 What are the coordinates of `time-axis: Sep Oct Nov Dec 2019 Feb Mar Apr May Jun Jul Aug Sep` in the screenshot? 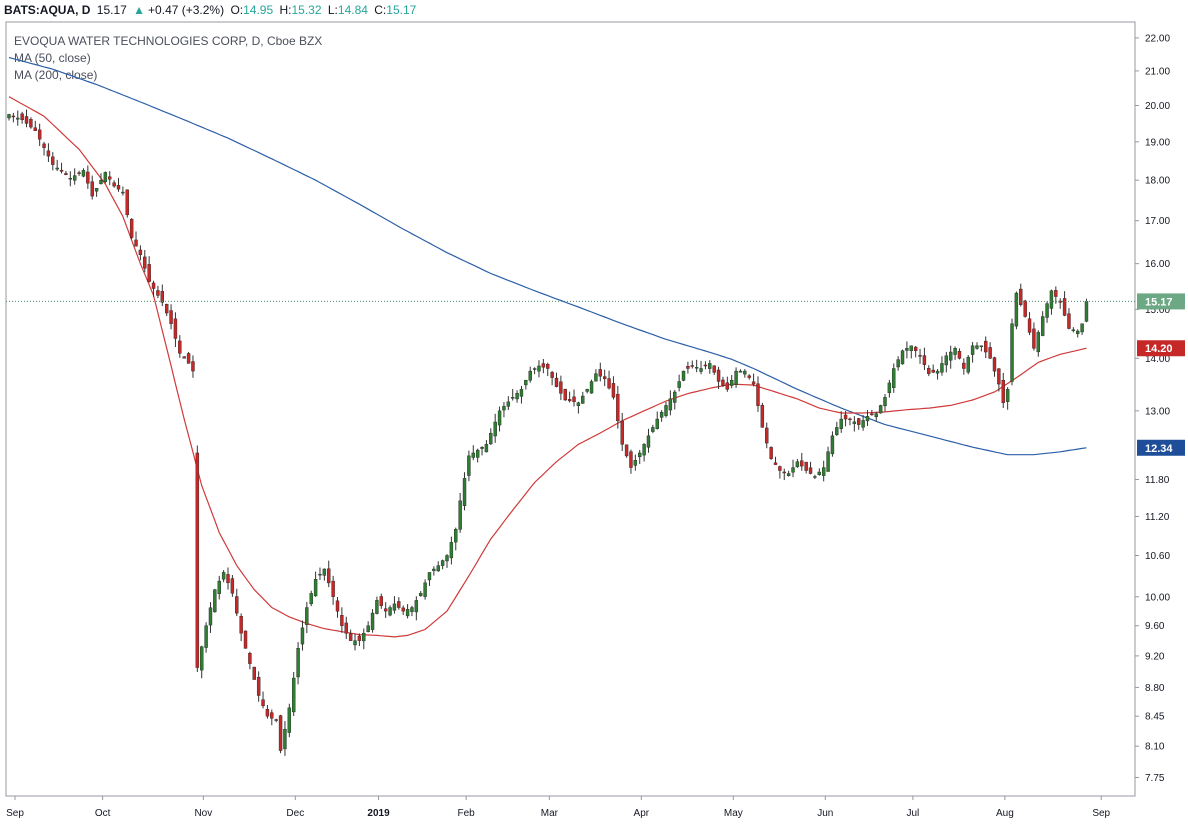 It's located at (558, 807).